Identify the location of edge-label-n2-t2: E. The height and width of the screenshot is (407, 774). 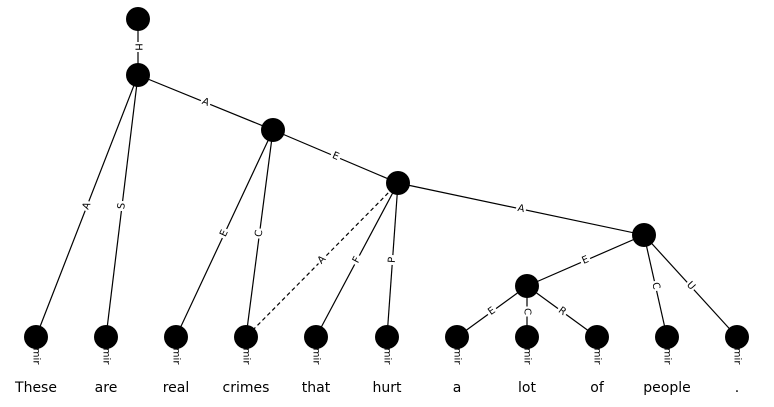
(224, 233).